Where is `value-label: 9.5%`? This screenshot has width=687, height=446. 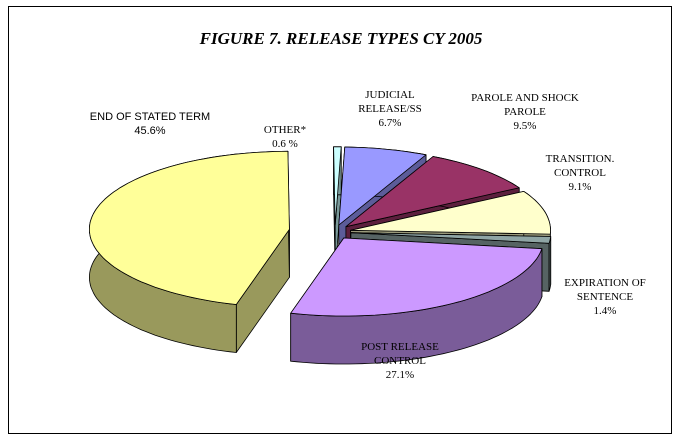
value-label: 9.5% is located at coordinates (525, 126).